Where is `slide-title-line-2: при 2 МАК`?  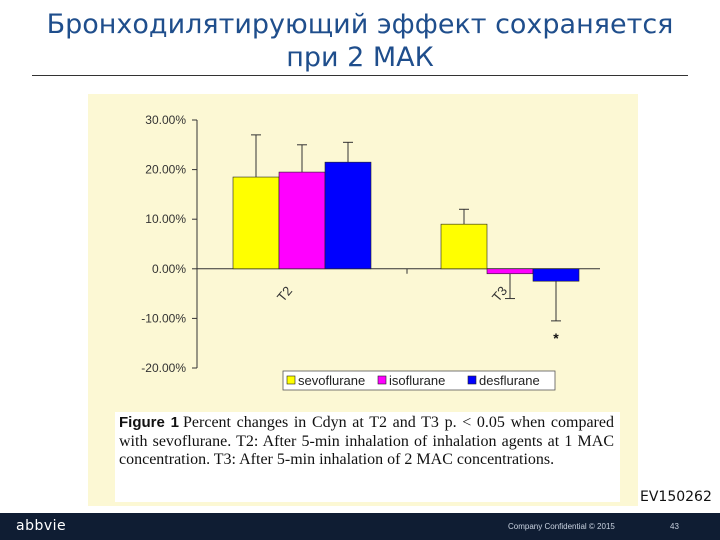 slide-title-line-2: при 2 МАК is located at coordinates (360, 57).